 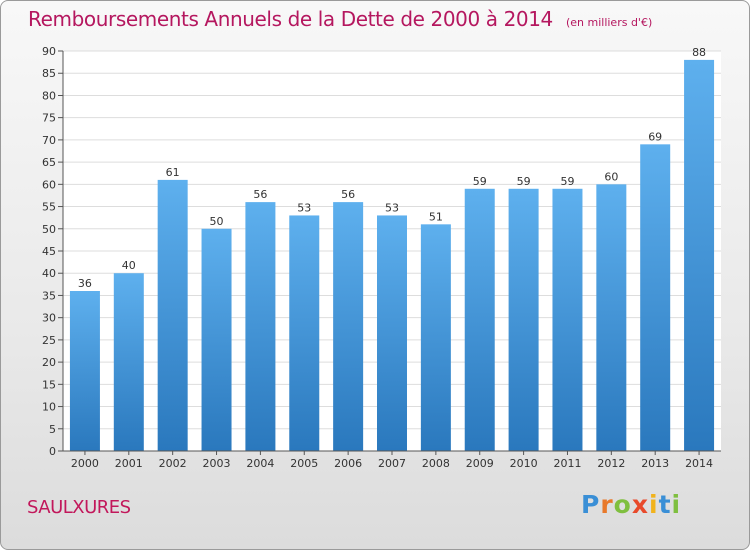 I want to click on logo-letter: x, so click(x=640, y=504).